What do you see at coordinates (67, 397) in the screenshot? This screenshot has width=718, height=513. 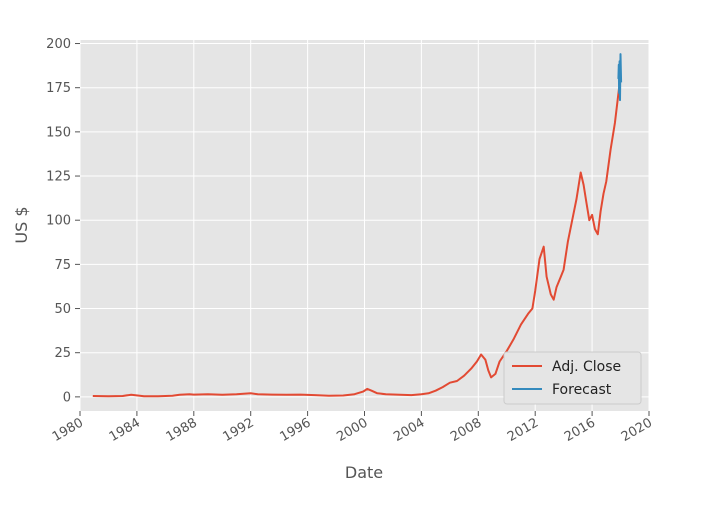 I see `y-tick-label: 0` at bounding box center [67, 397].